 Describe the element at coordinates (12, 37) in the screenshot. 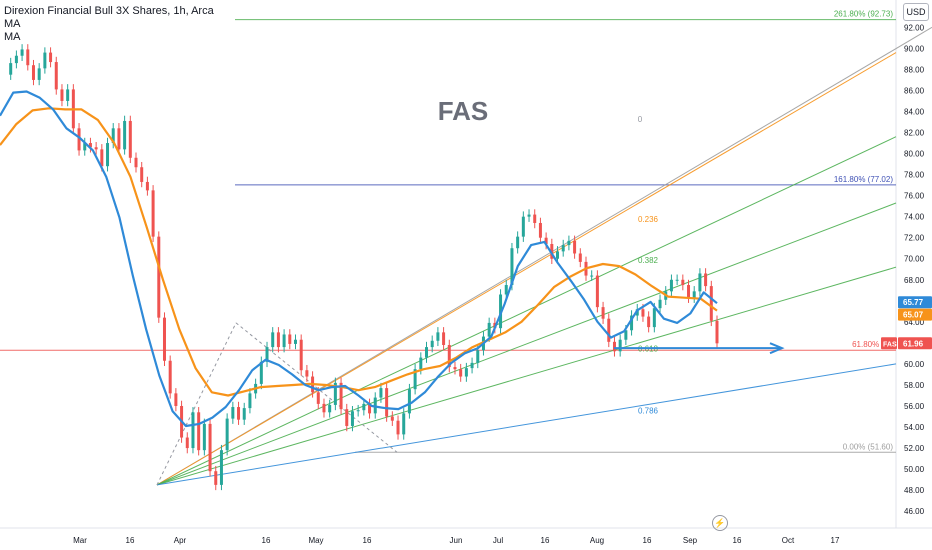

I see `ma-legend-2: MA` at that location.